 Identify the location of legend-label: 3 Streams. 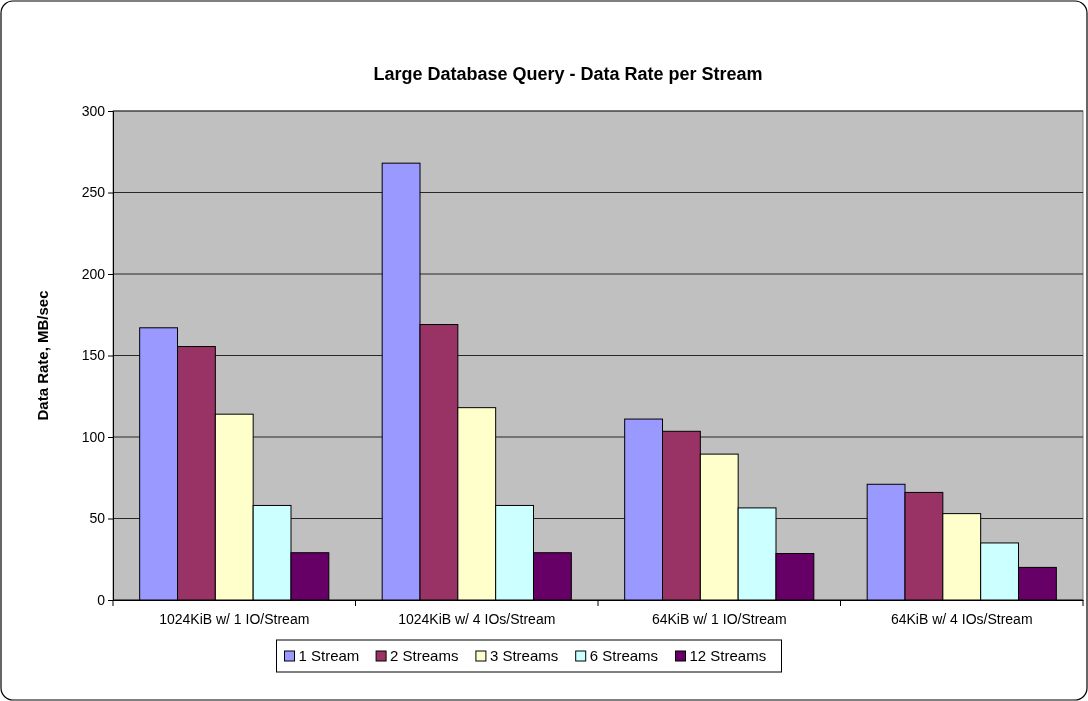
(524, 655).